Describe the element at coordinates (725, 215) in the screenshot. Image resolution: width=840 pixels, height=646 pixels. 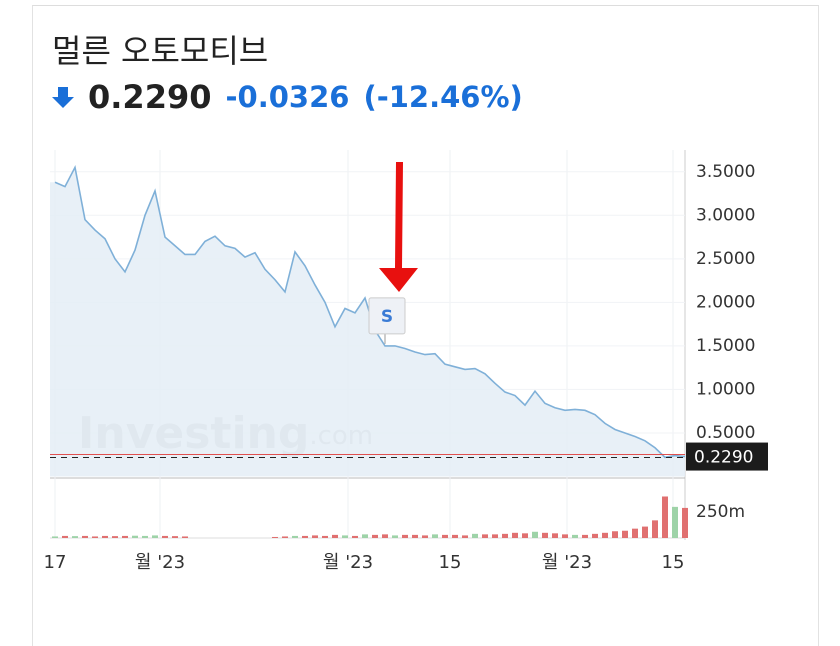
I see `y-tick-label: 3.0000` at that location.